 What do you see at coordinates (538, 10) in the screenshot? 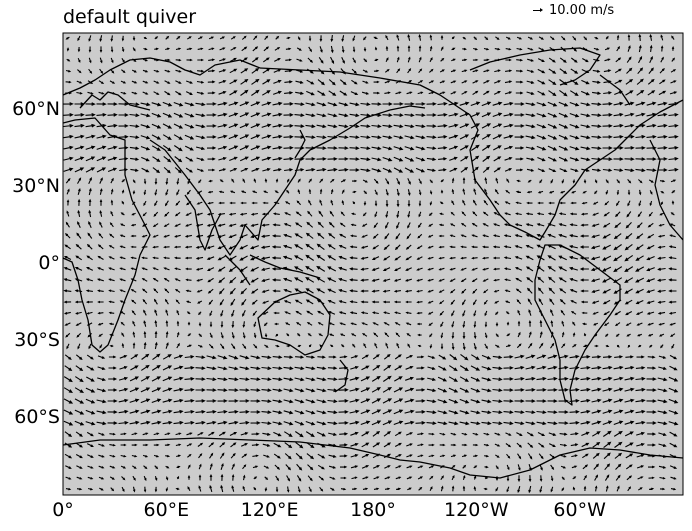
I see `quiver-key-arrow-icon` at bounding box center [538, 10].